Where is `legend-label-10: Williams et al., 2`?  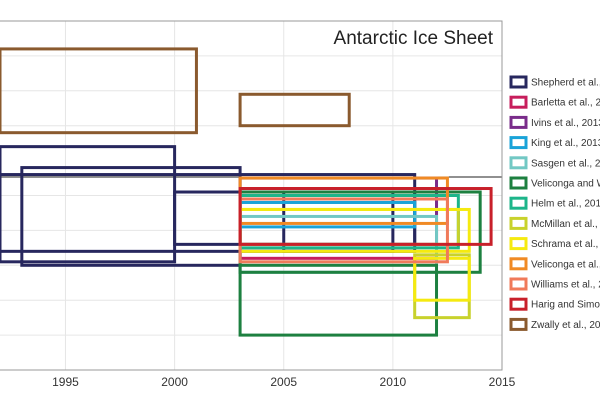 legend-label-10: Williams et al., 2 is located at coordinates (565, 285).